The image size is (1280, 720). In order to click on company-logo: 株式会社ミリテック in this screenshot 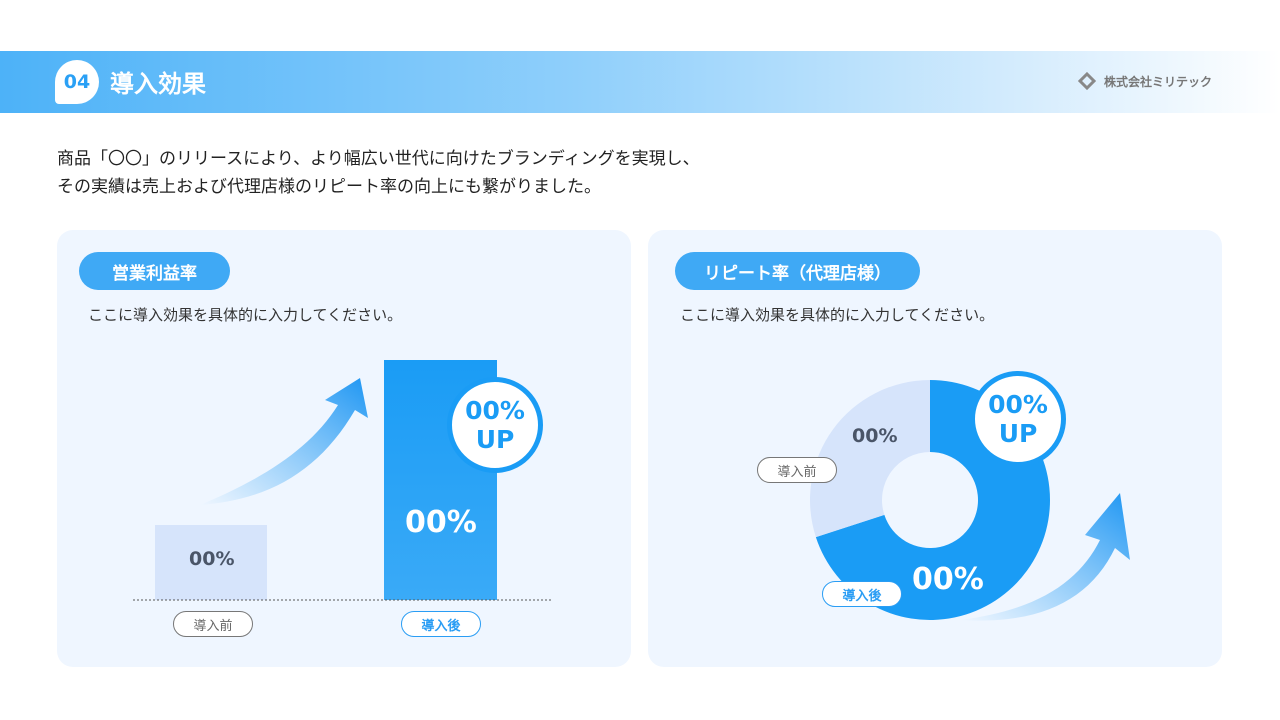, I will do `click(1145, 81)`.